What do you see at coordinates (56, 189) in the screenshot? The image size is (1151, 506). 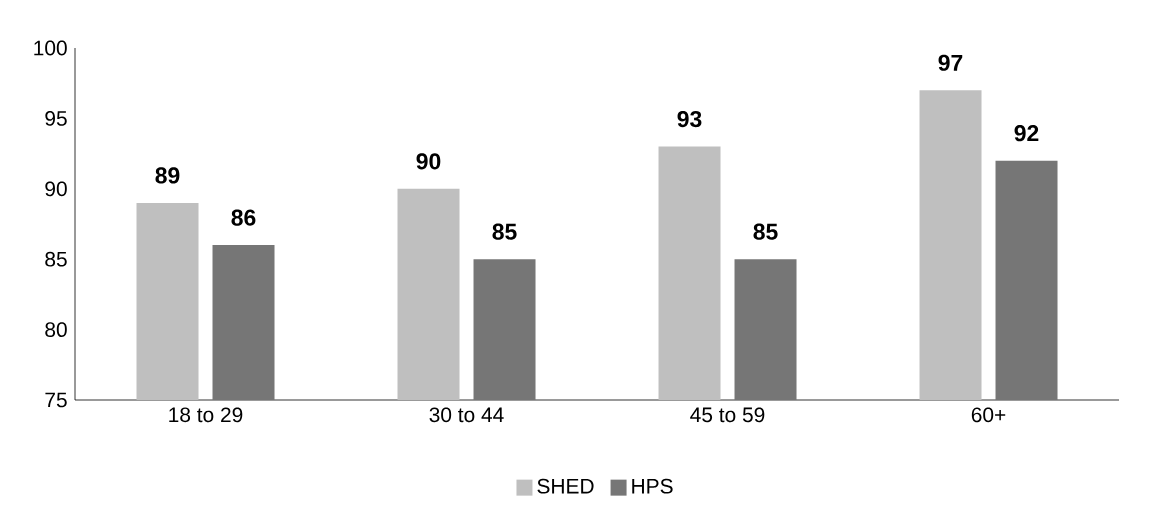 I see `y-tick-label: 90` at bounding box center [56, 189].